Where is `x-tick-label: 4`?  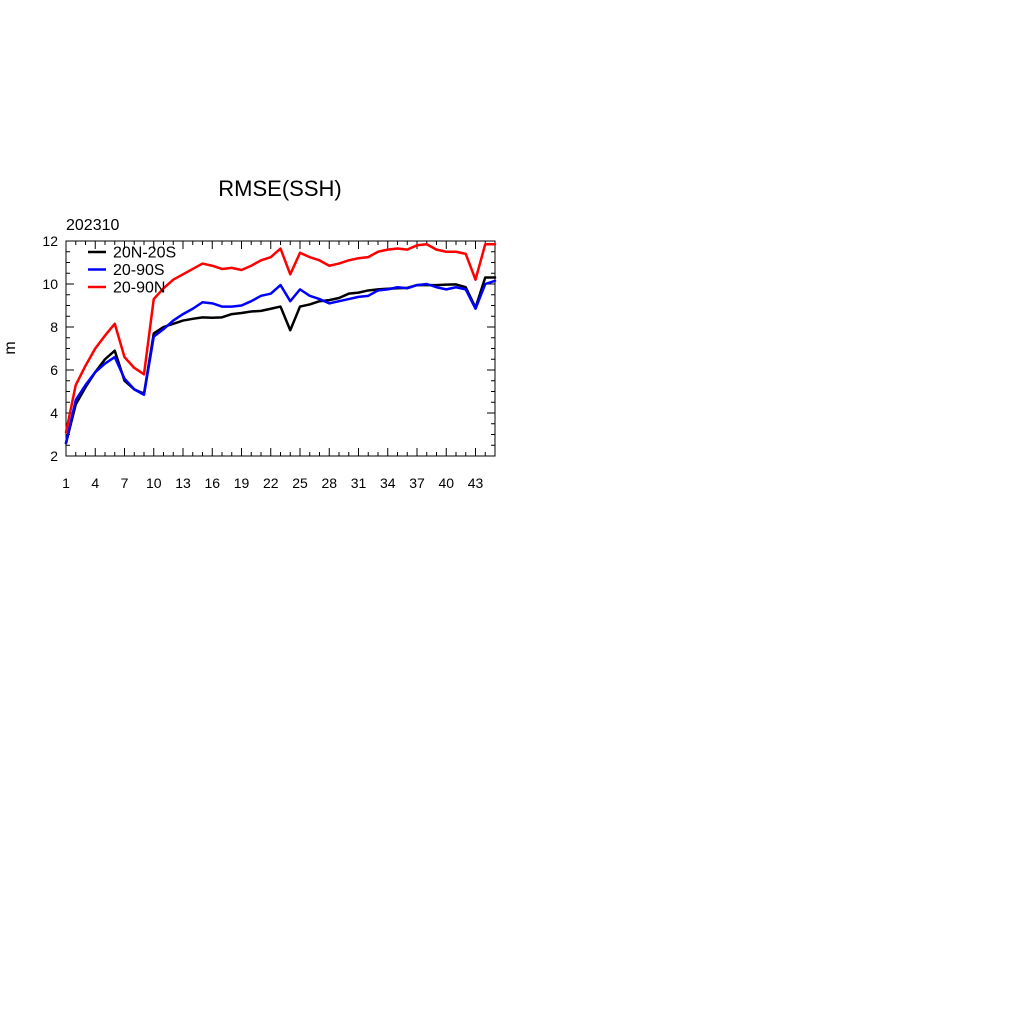 x-tick-label: 4 is located at coordinates (95, 483).